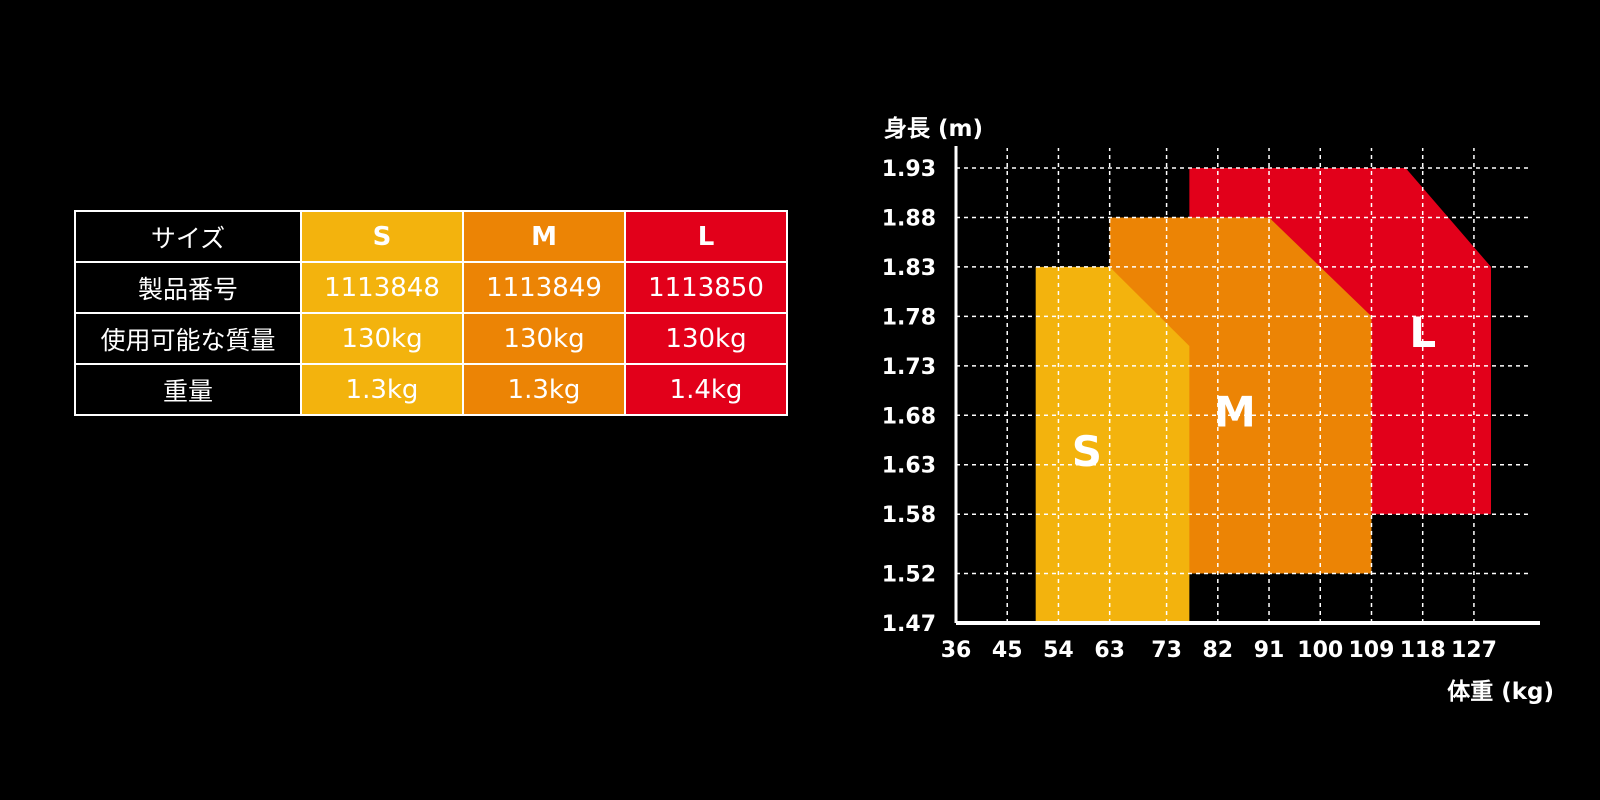  Describe the element at coordinates (1166, 650) in the screenshot. I see `x-tick-label: 73` at that location.